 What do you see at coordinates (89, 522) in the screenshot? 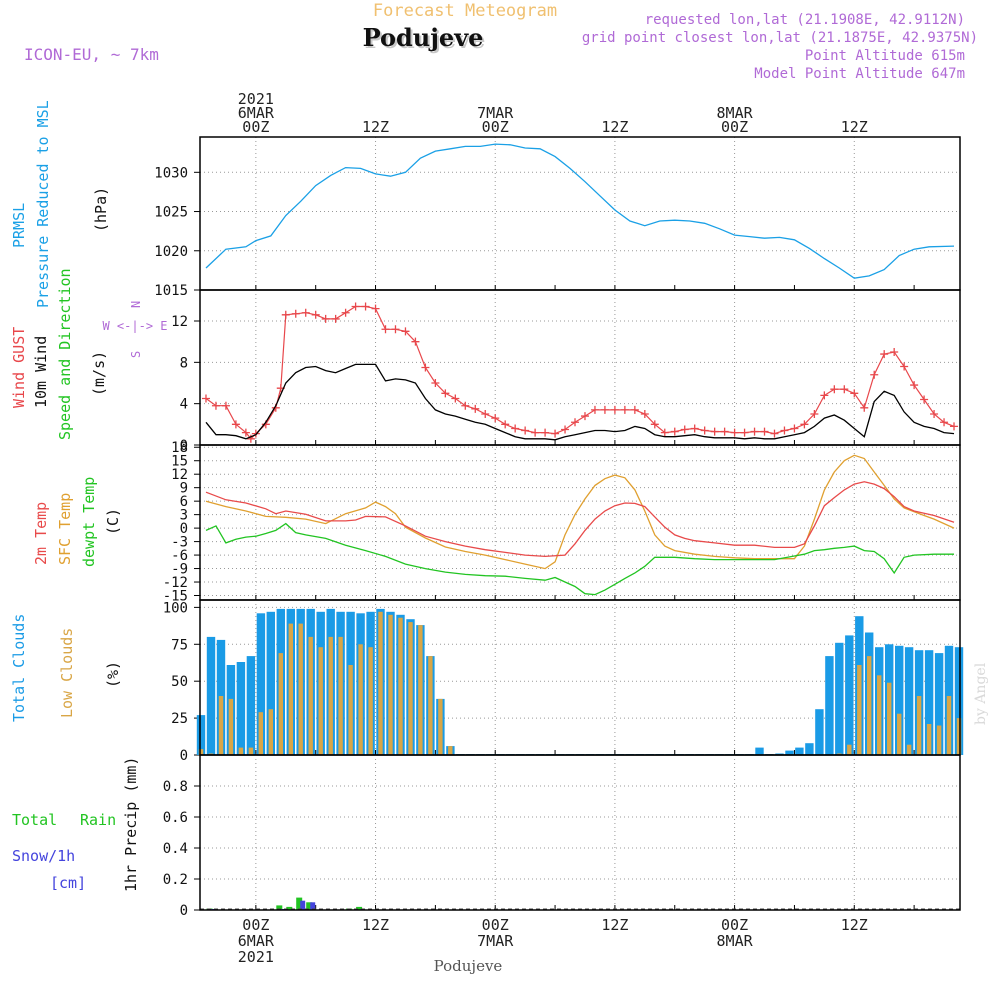
I see `temp-dewpt-label: dewpt Temp` at bounding box center [89, 522].